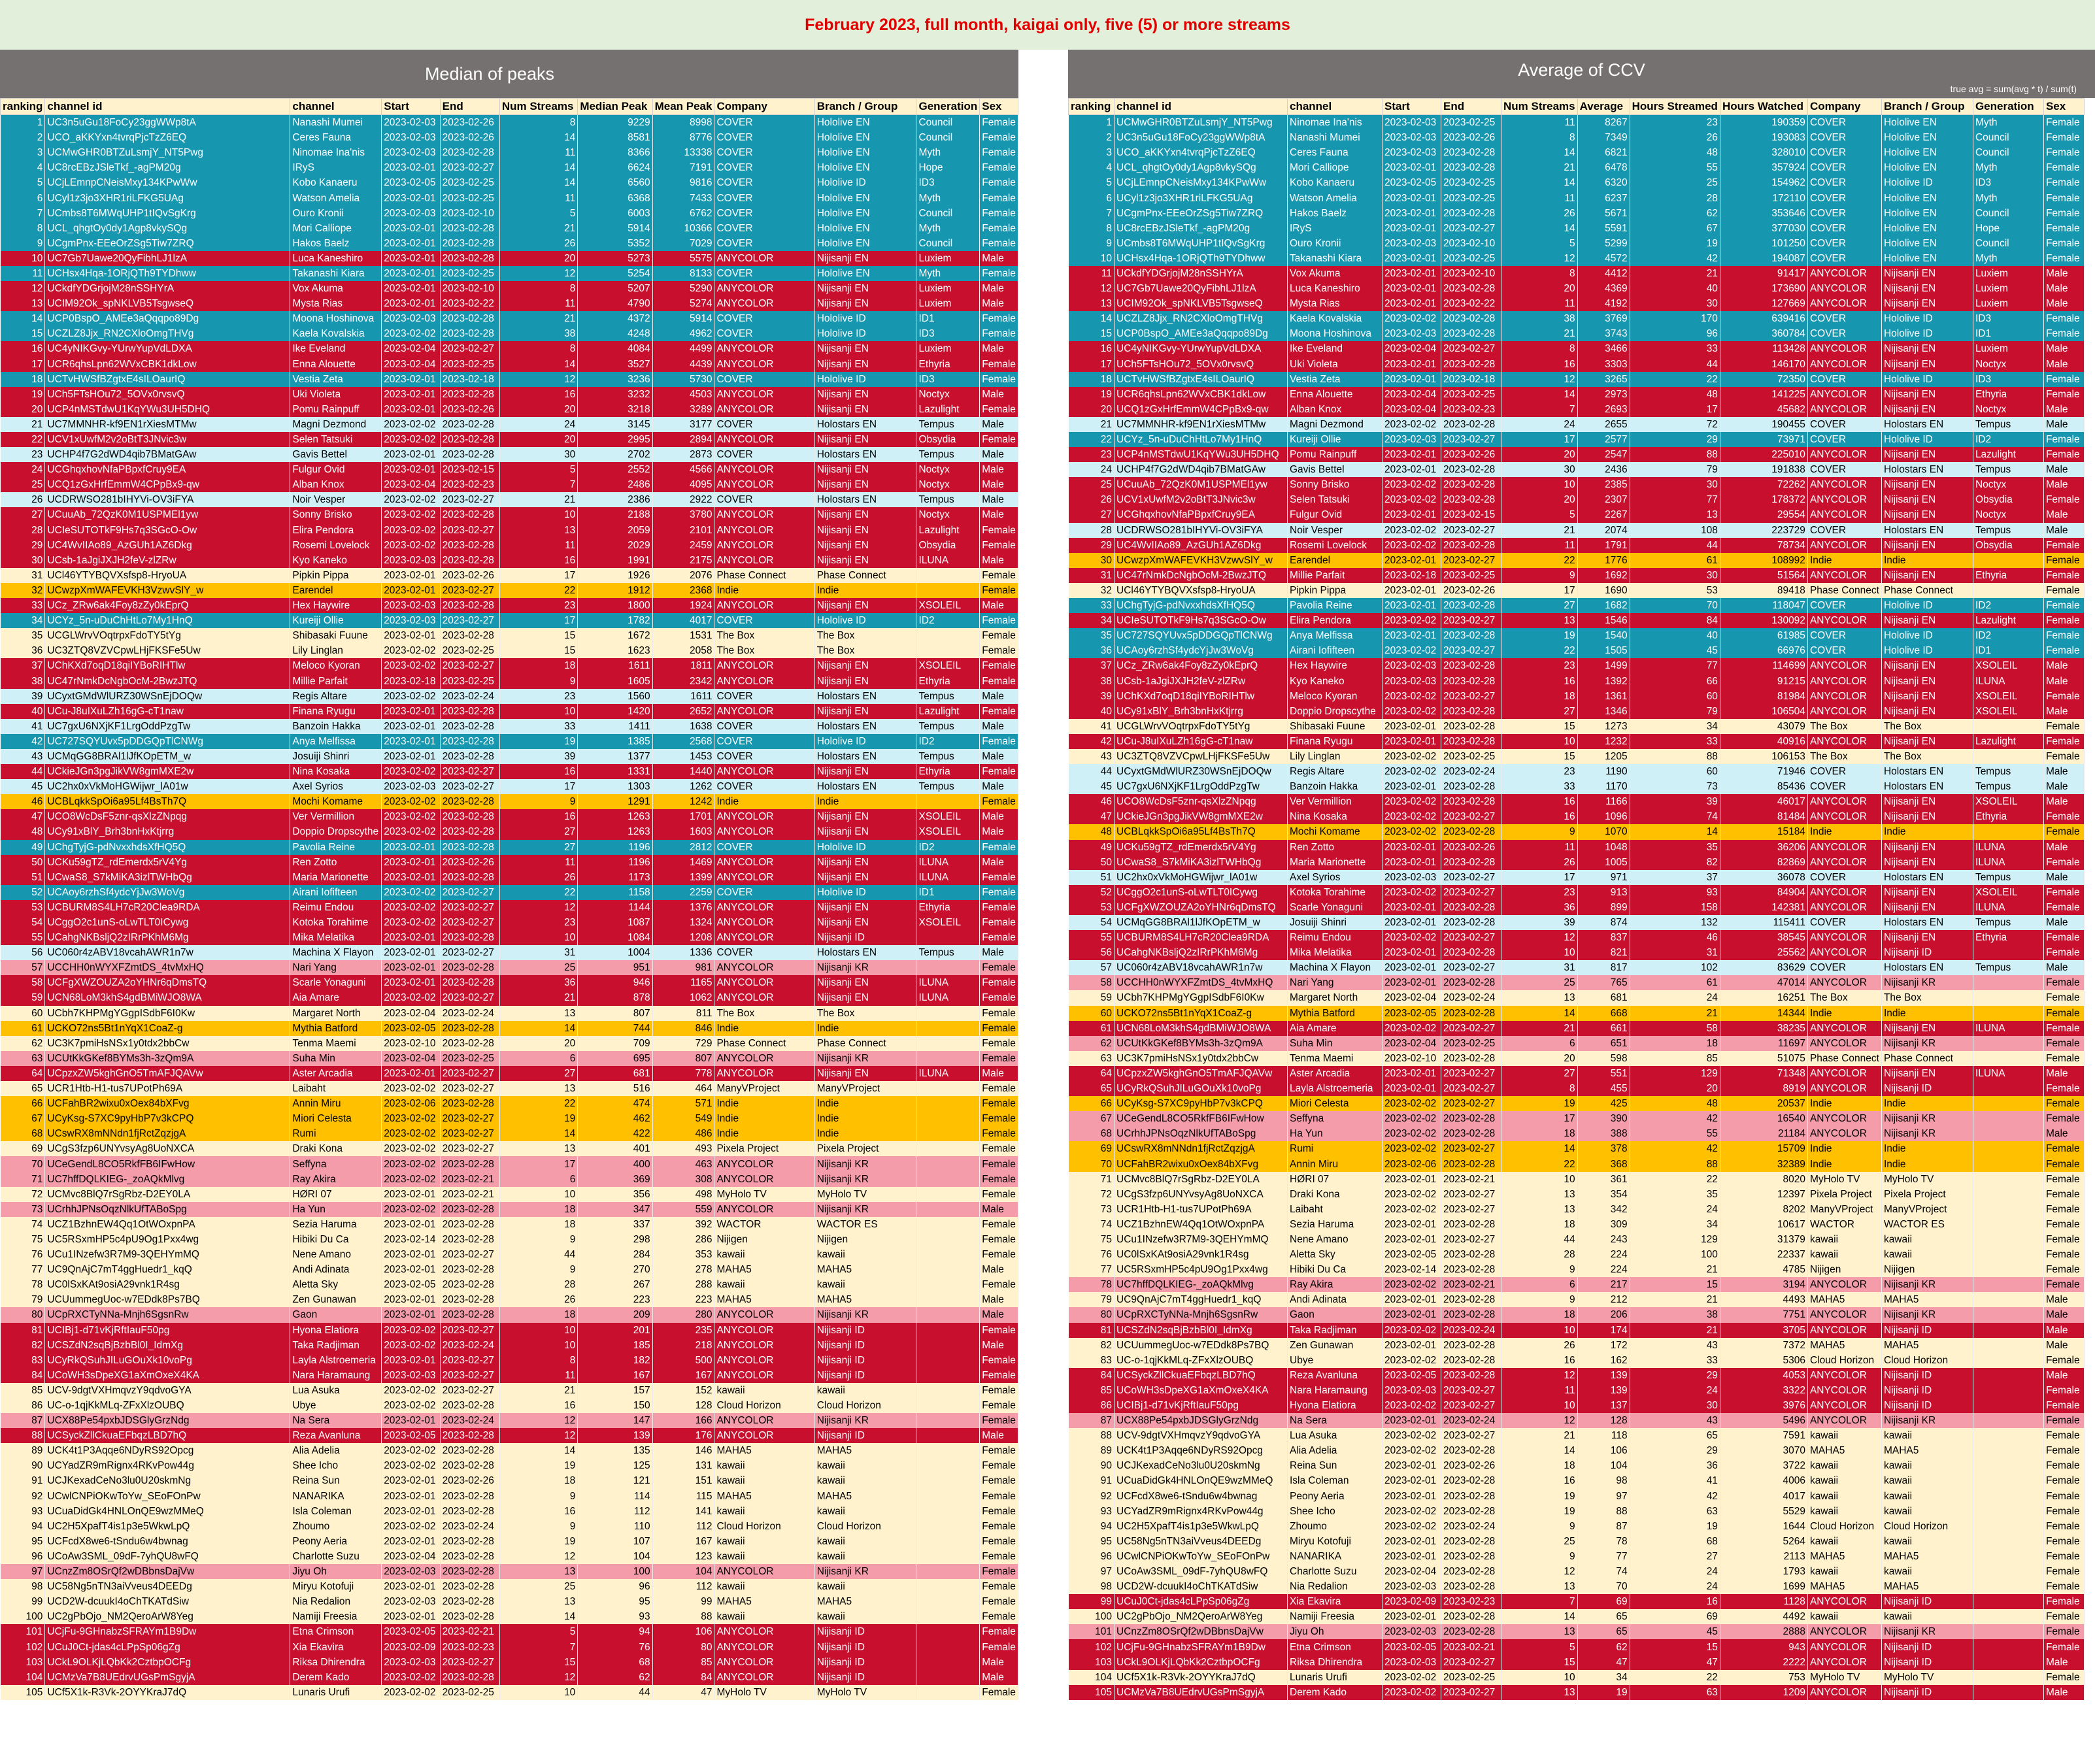 This screenshot has width=2095, height=1764. What do you see at coordinates (470, 1058) in the screenshot?
I see `table-cell: 2023-02-25` at bounding box center [470, 1058].